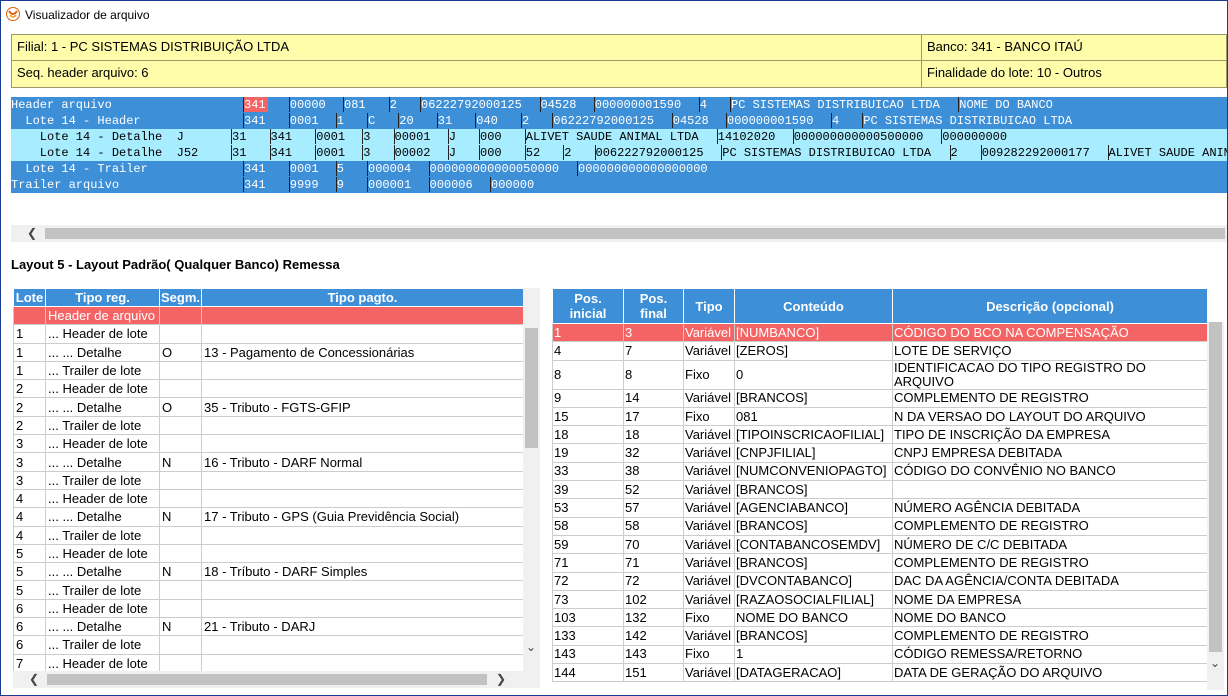  What do you see at coordinates (1215, 663) in the screenshot?
I see `scroll-down-arrow-icon: ⌄` at bounding box center [1215, 663].